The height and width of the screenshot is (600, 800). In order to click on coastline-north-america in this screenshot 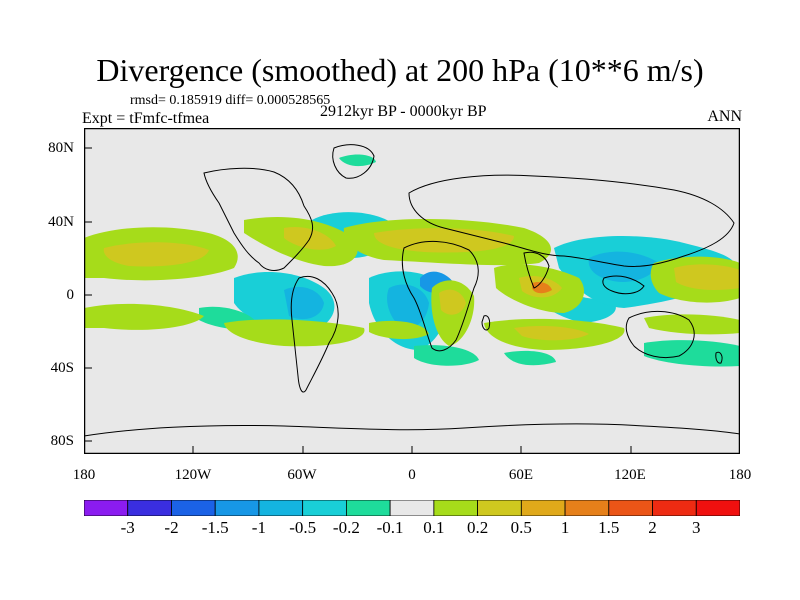, I will do `click(258, 219)`.